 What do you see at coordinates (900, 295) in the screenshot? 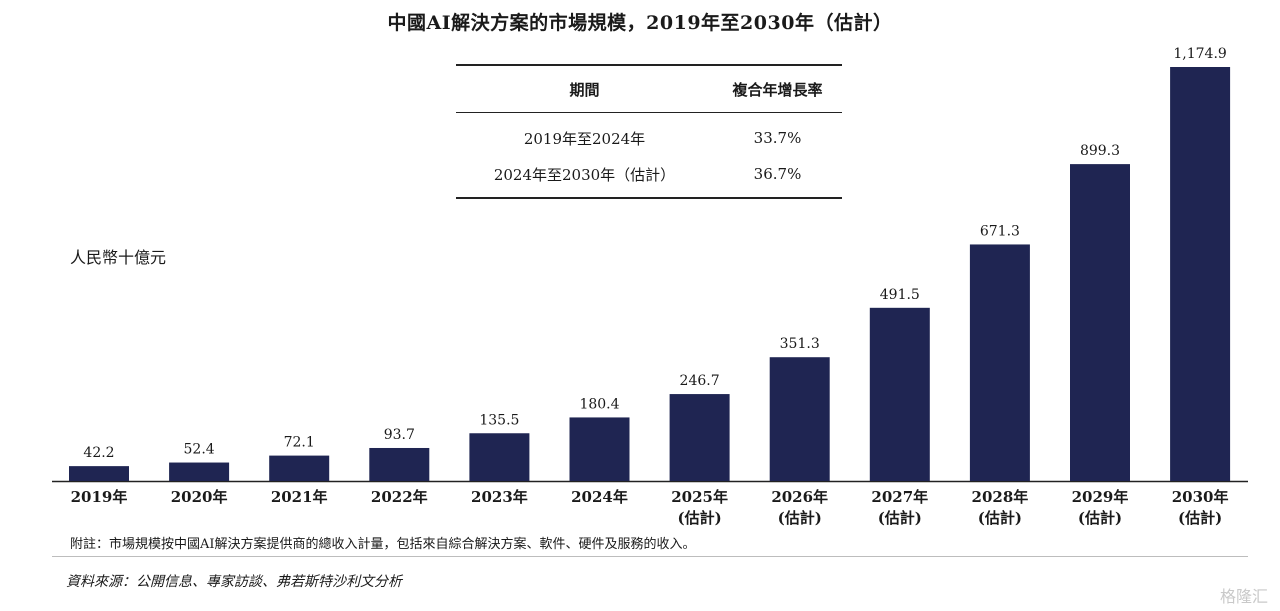
I see `bar-value-label: 491.5` at bounding box center [900, 295].